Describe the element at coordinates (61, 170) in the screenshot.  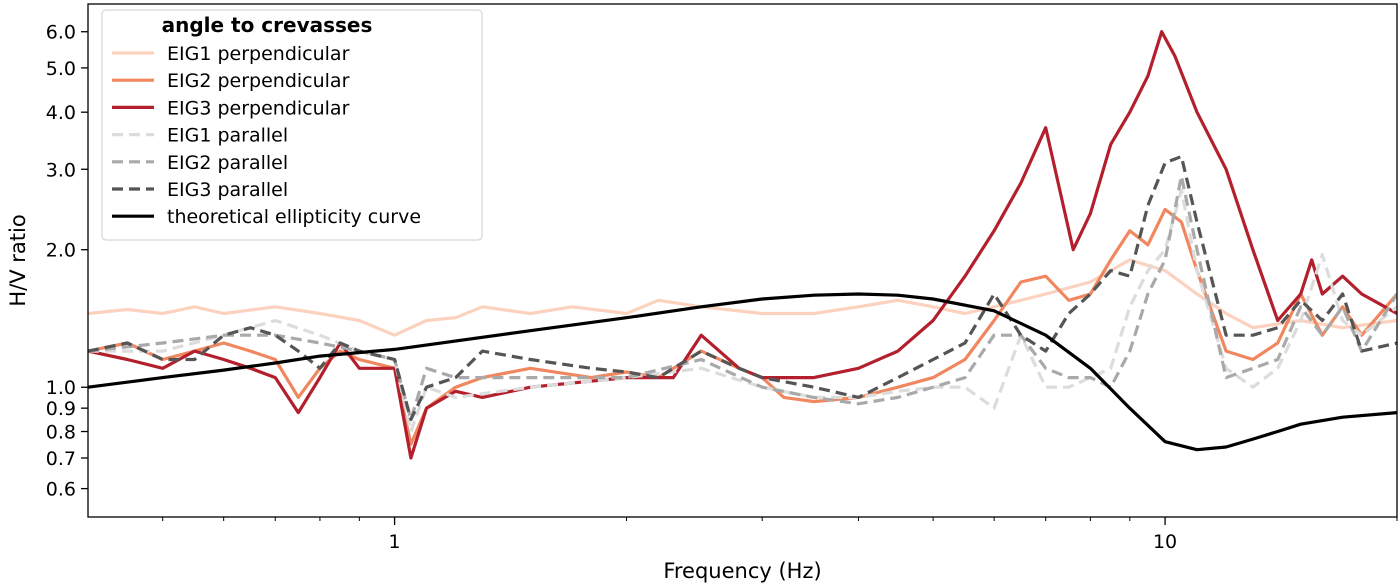
I see `y-tick-label: 3.0` at that location.